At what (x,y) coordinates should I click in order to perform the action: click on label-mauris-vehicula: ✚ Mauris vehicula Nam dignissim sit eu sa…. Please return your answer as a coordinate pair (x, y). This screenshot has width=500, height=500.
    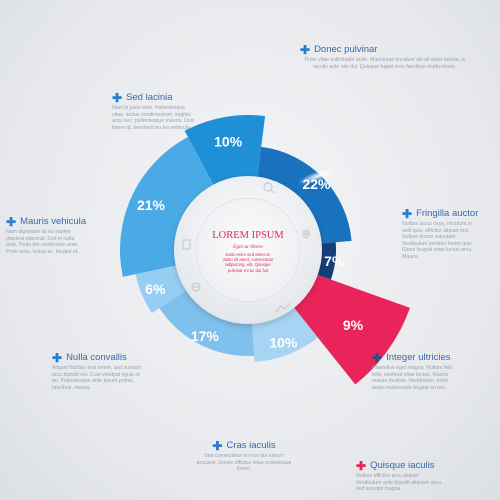
    Looking at the image, I should click on (46, 235).